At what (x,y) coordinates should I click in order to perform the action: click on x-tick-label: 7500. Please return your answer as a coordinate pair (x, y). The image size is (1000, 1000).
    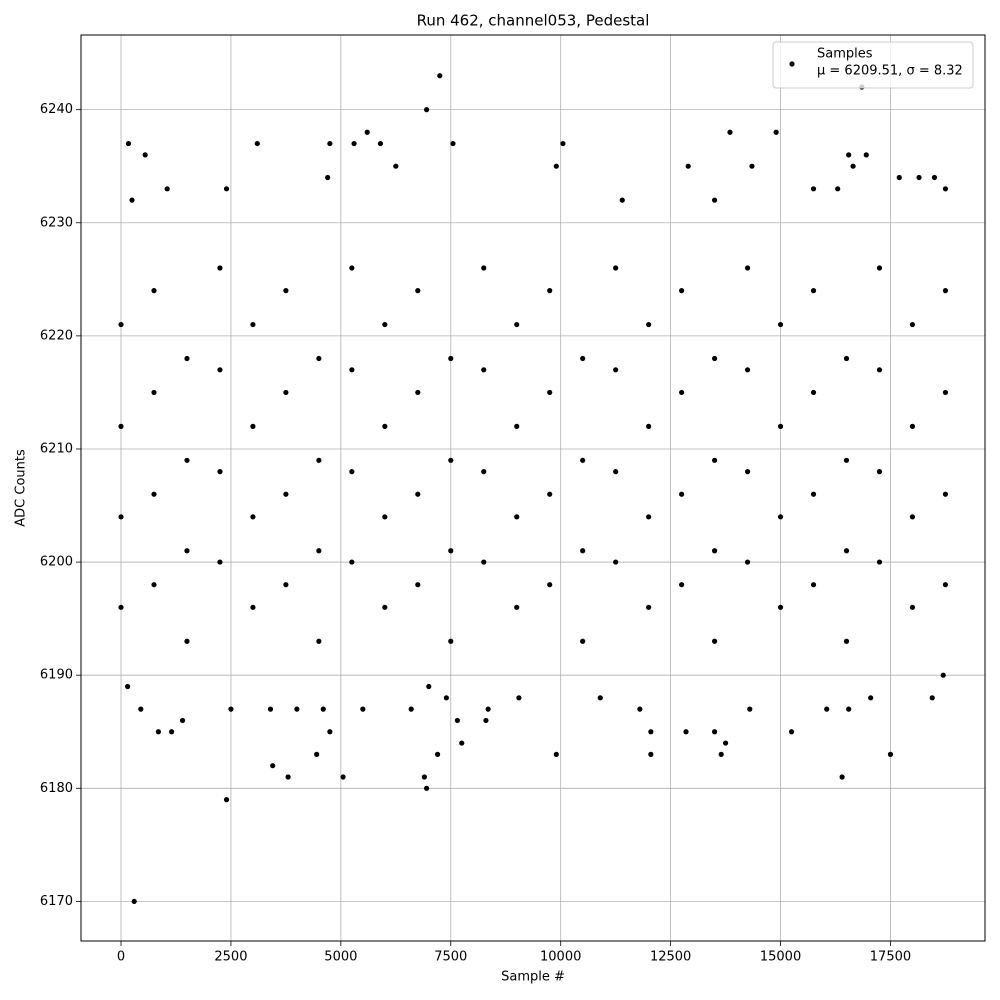
    Looking at the image, I should click on (450, 957).